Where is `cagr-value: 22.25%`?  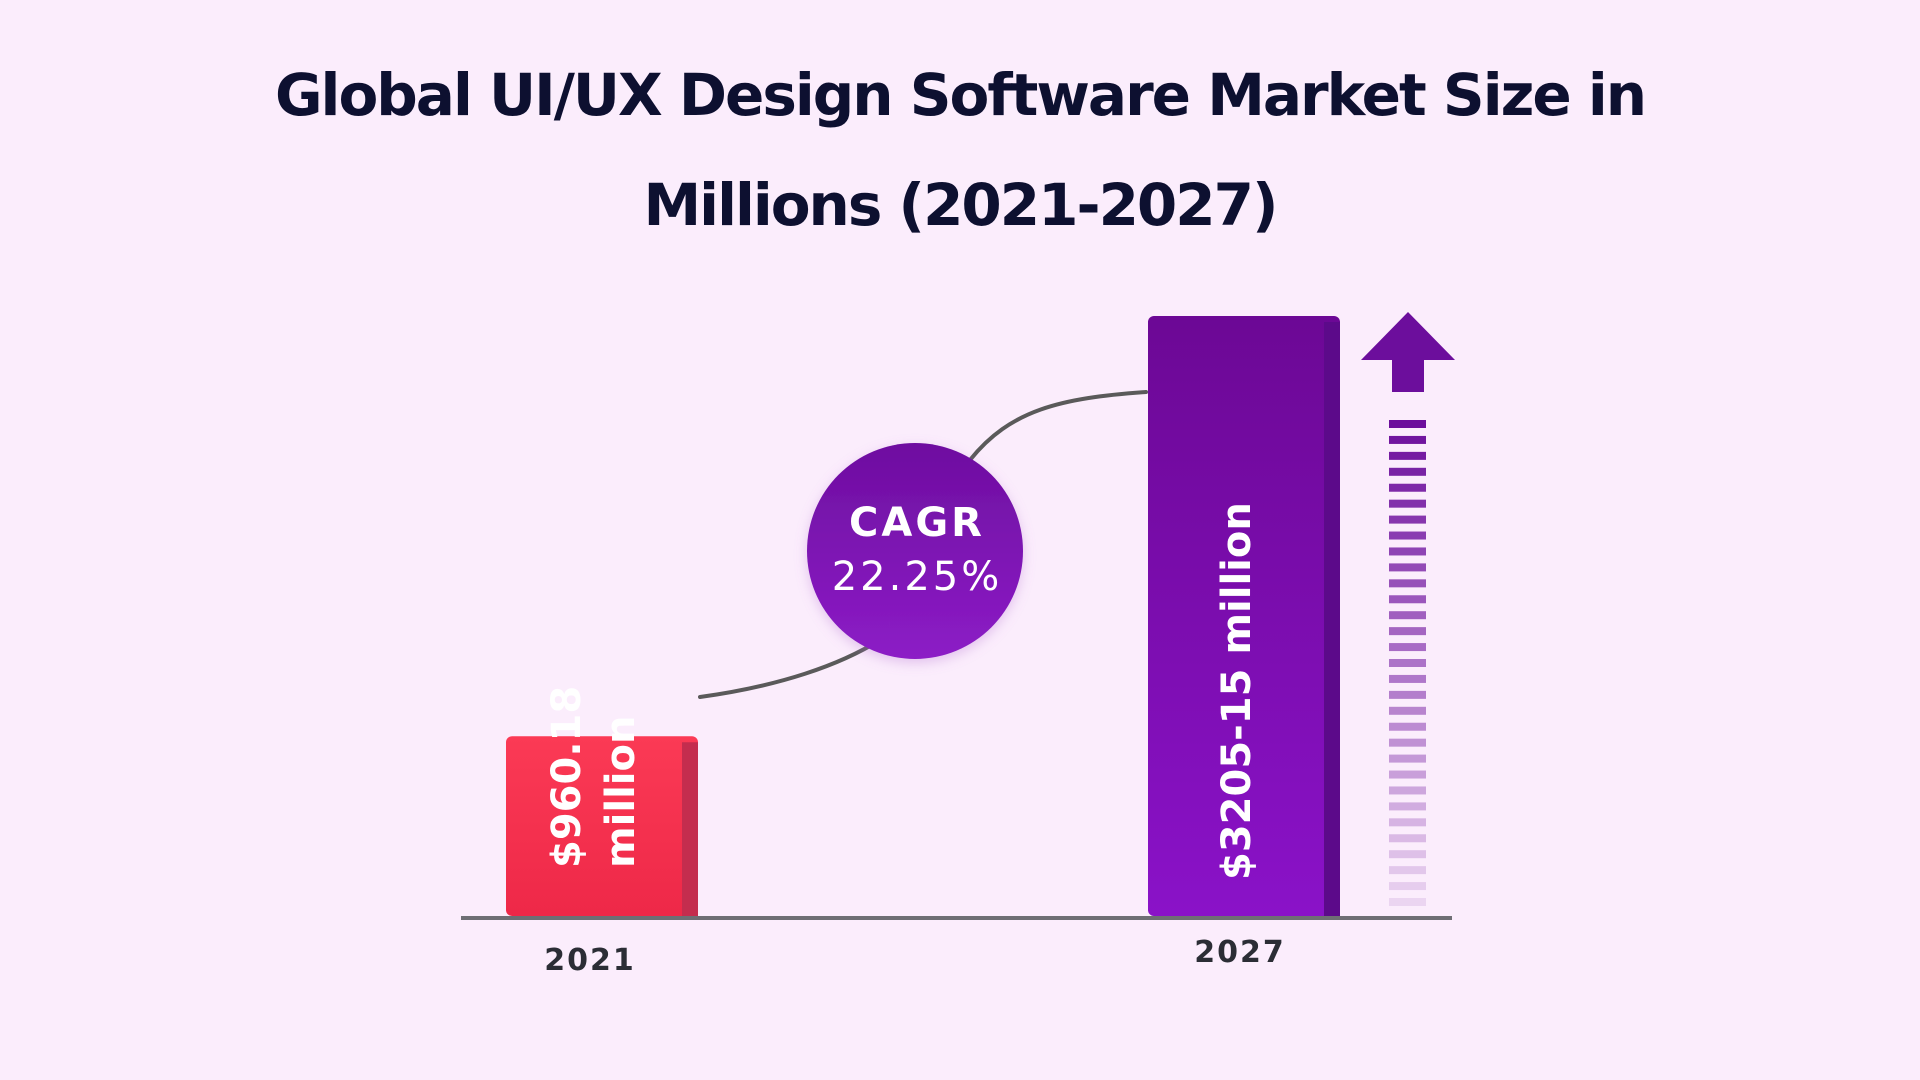
cagr-value: 22.25% is located at coordinates (917, 577).